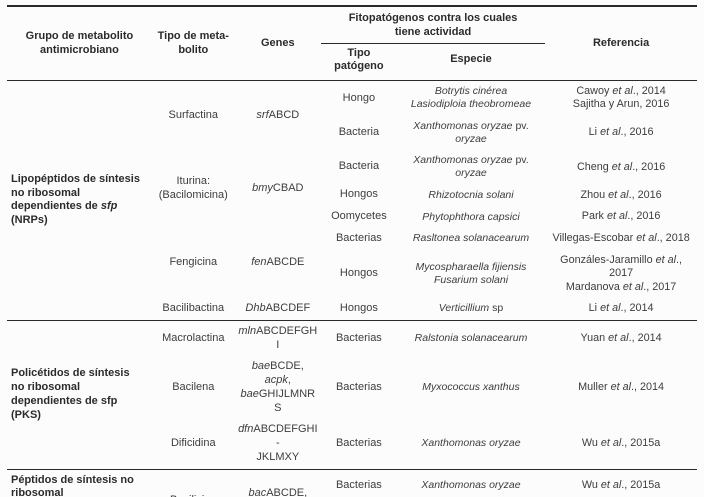 The width and height of the screenshot is (704, 497). What do you see at coordinates (621, 387) in the screenshot?
I see `reference-cell: Muller et al., 2014` at bounding box center [621, 387].